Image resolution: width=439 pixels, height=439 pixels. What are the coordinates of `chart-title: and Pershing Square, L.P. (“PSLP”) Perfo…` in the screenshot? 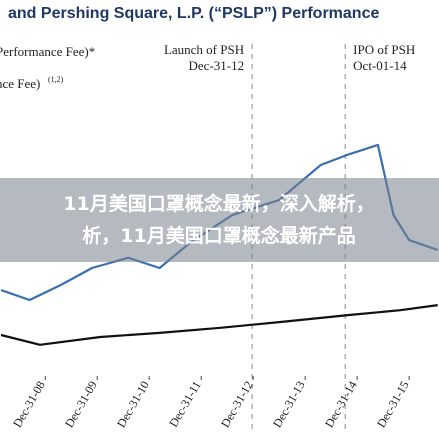 It's located at (193, 13).